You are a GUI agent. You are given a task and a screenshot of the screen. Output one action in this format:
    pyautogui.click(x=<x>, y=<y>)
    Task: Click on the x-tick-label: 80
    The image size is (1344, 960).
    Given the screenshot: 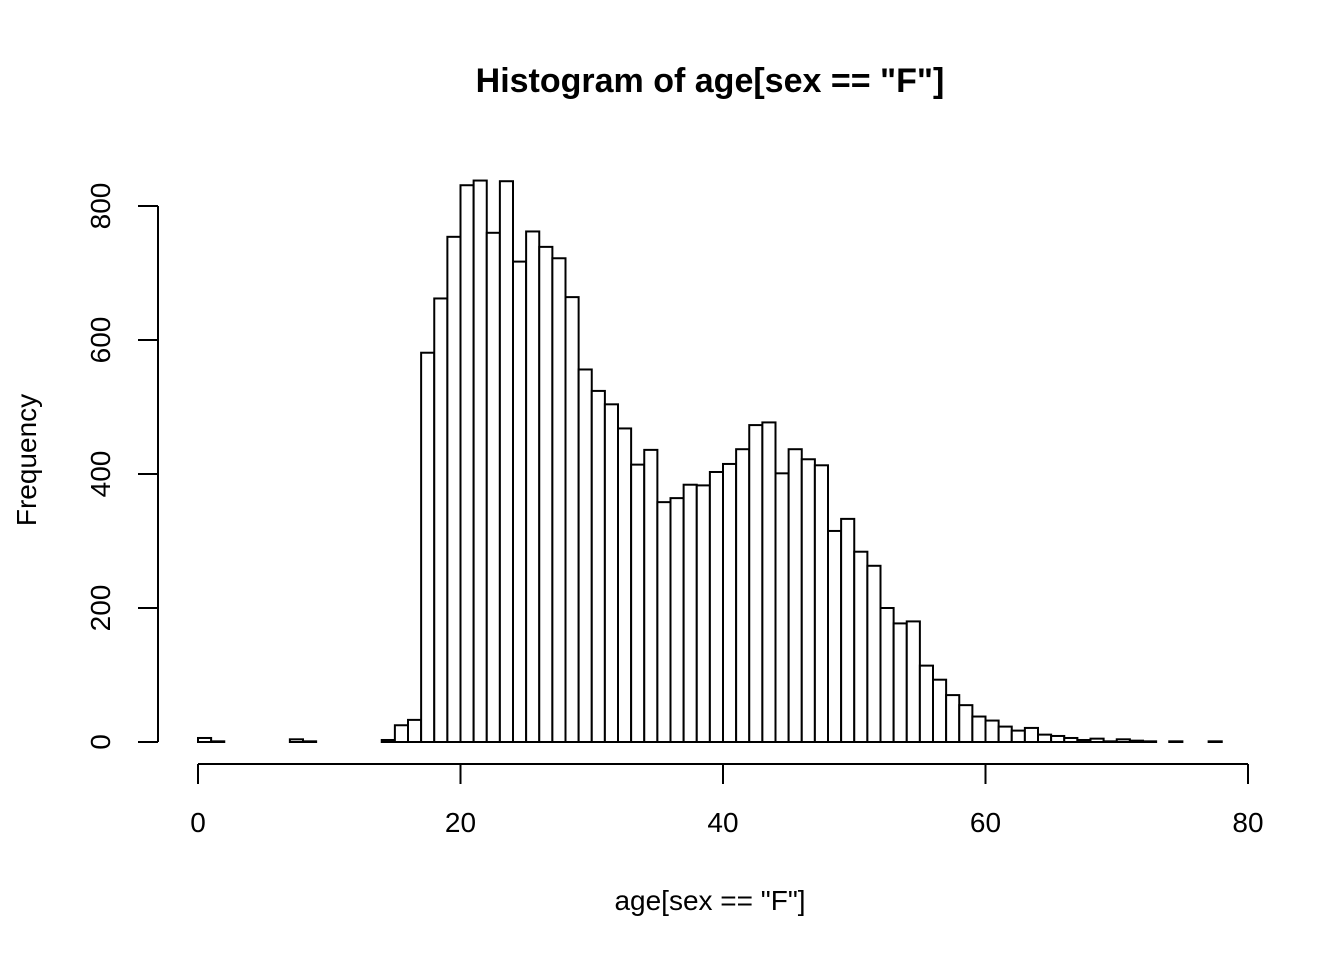 What is the action you would take?
    pyautogui.click(x=1247, y=822)
    